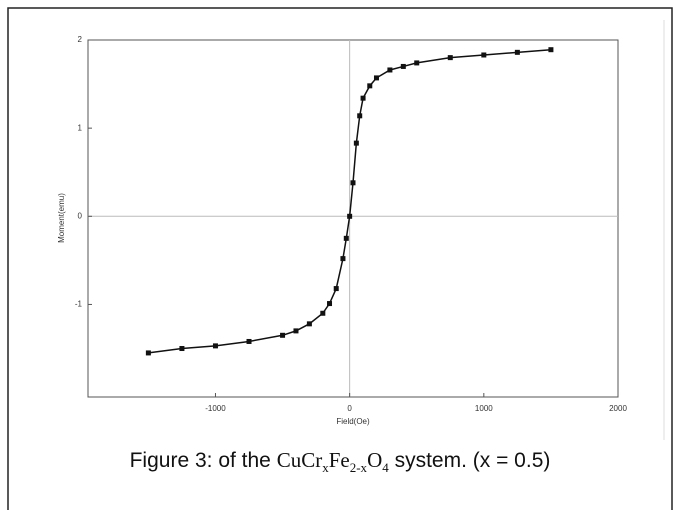  I want to click on formula: CuCrxFe2-xO4, so click(332, 462).